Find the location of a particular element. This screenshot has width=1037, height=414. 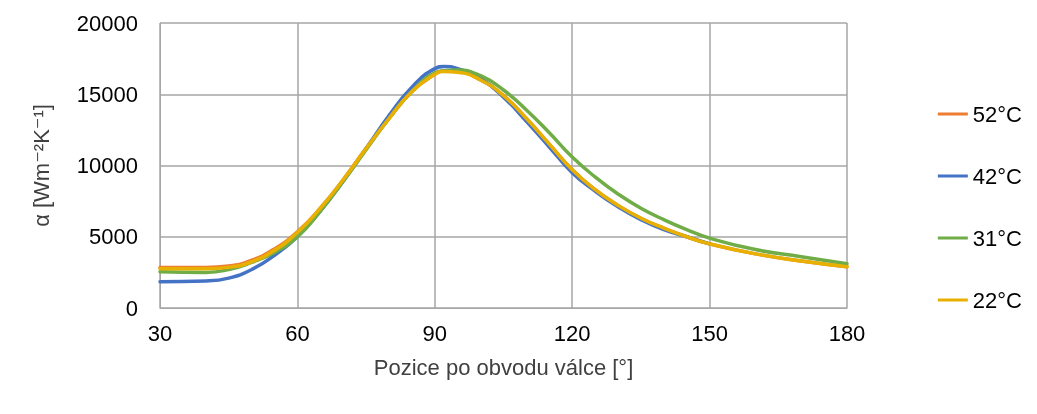

y-tick-label: 10000 is located at coordinates (107, 165).